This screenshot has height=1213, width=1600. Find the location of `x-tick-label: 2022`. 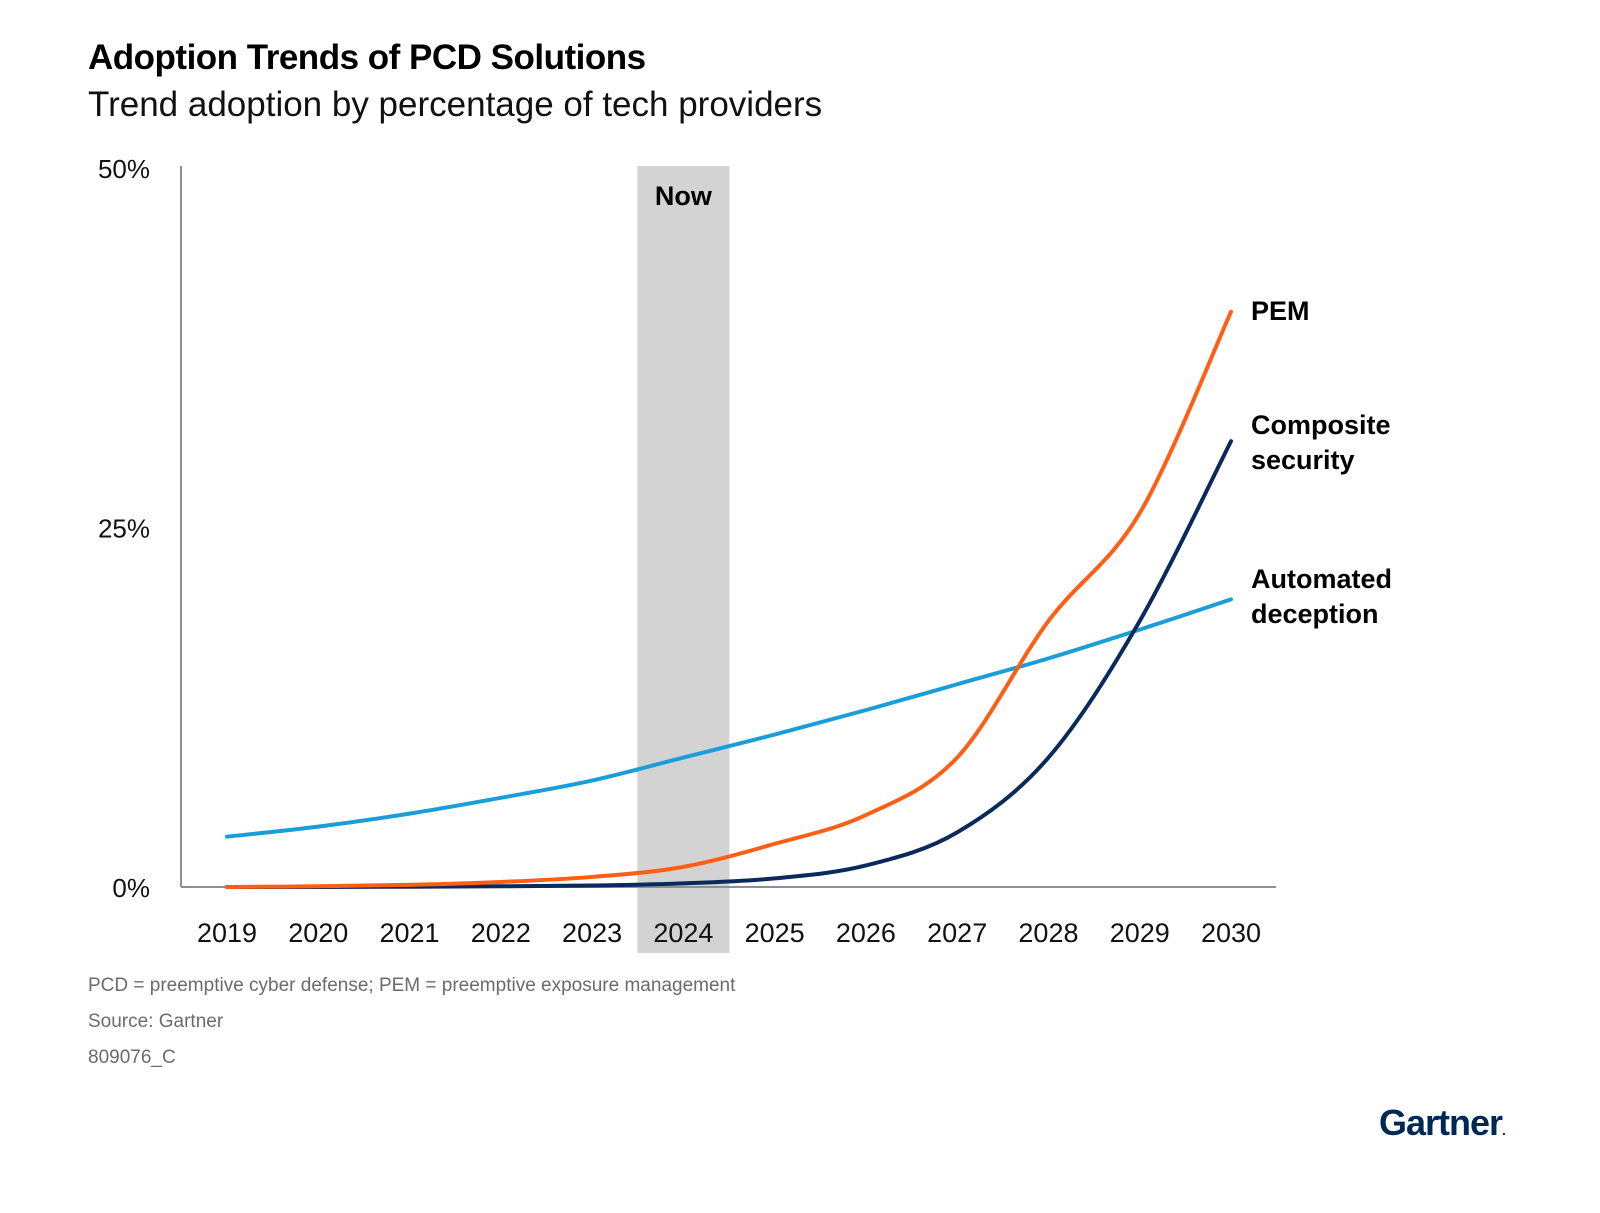

x-tick-label: 2022 is located at coordinates (501, 933).